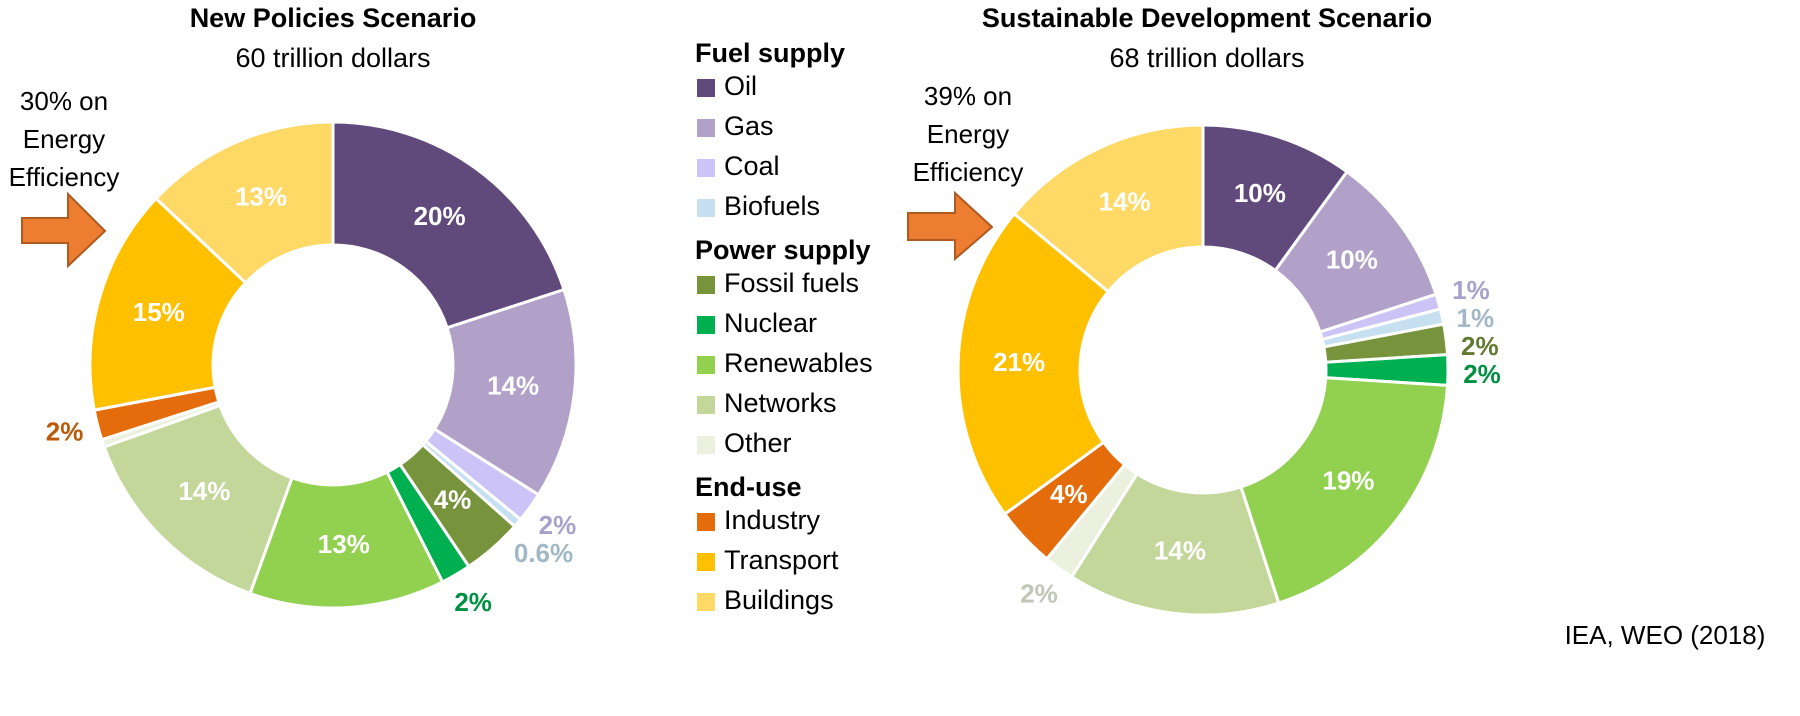 Image resolution: width=1800 pixels, height=716 pixels. Describe the element at coordinates (772, 206) in the screenshot. I see `legend-item: Biofuels` at that location.